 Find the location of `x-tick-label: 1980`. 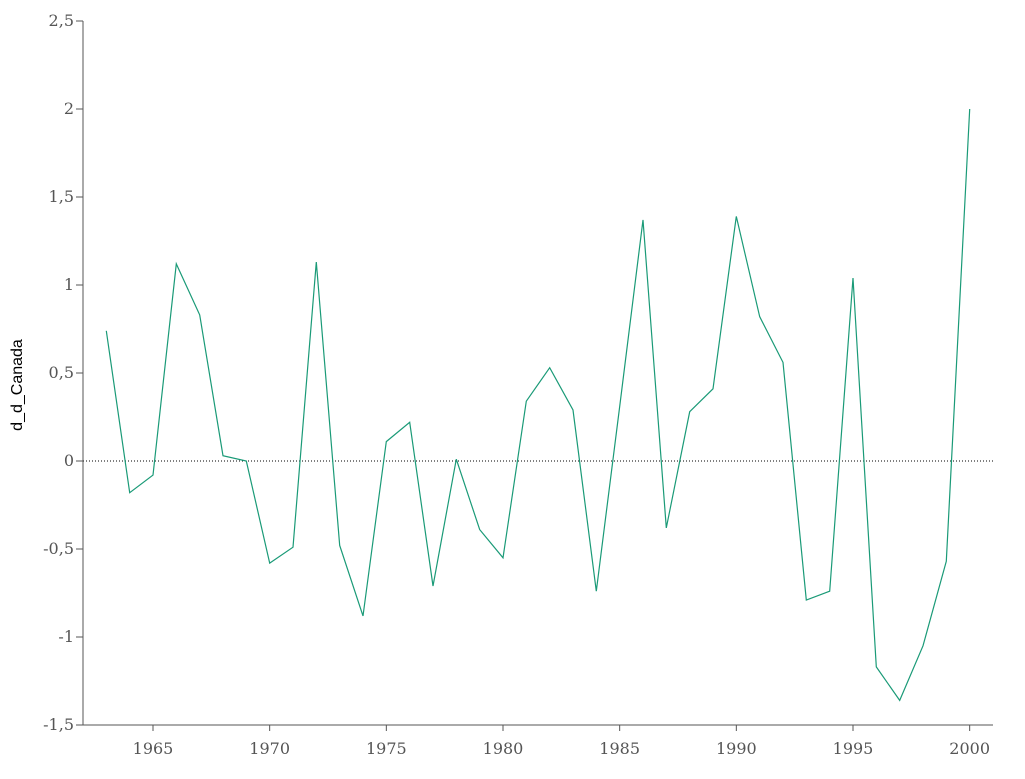

x-tick-label: 1980 is located at coordinates (503, 748).